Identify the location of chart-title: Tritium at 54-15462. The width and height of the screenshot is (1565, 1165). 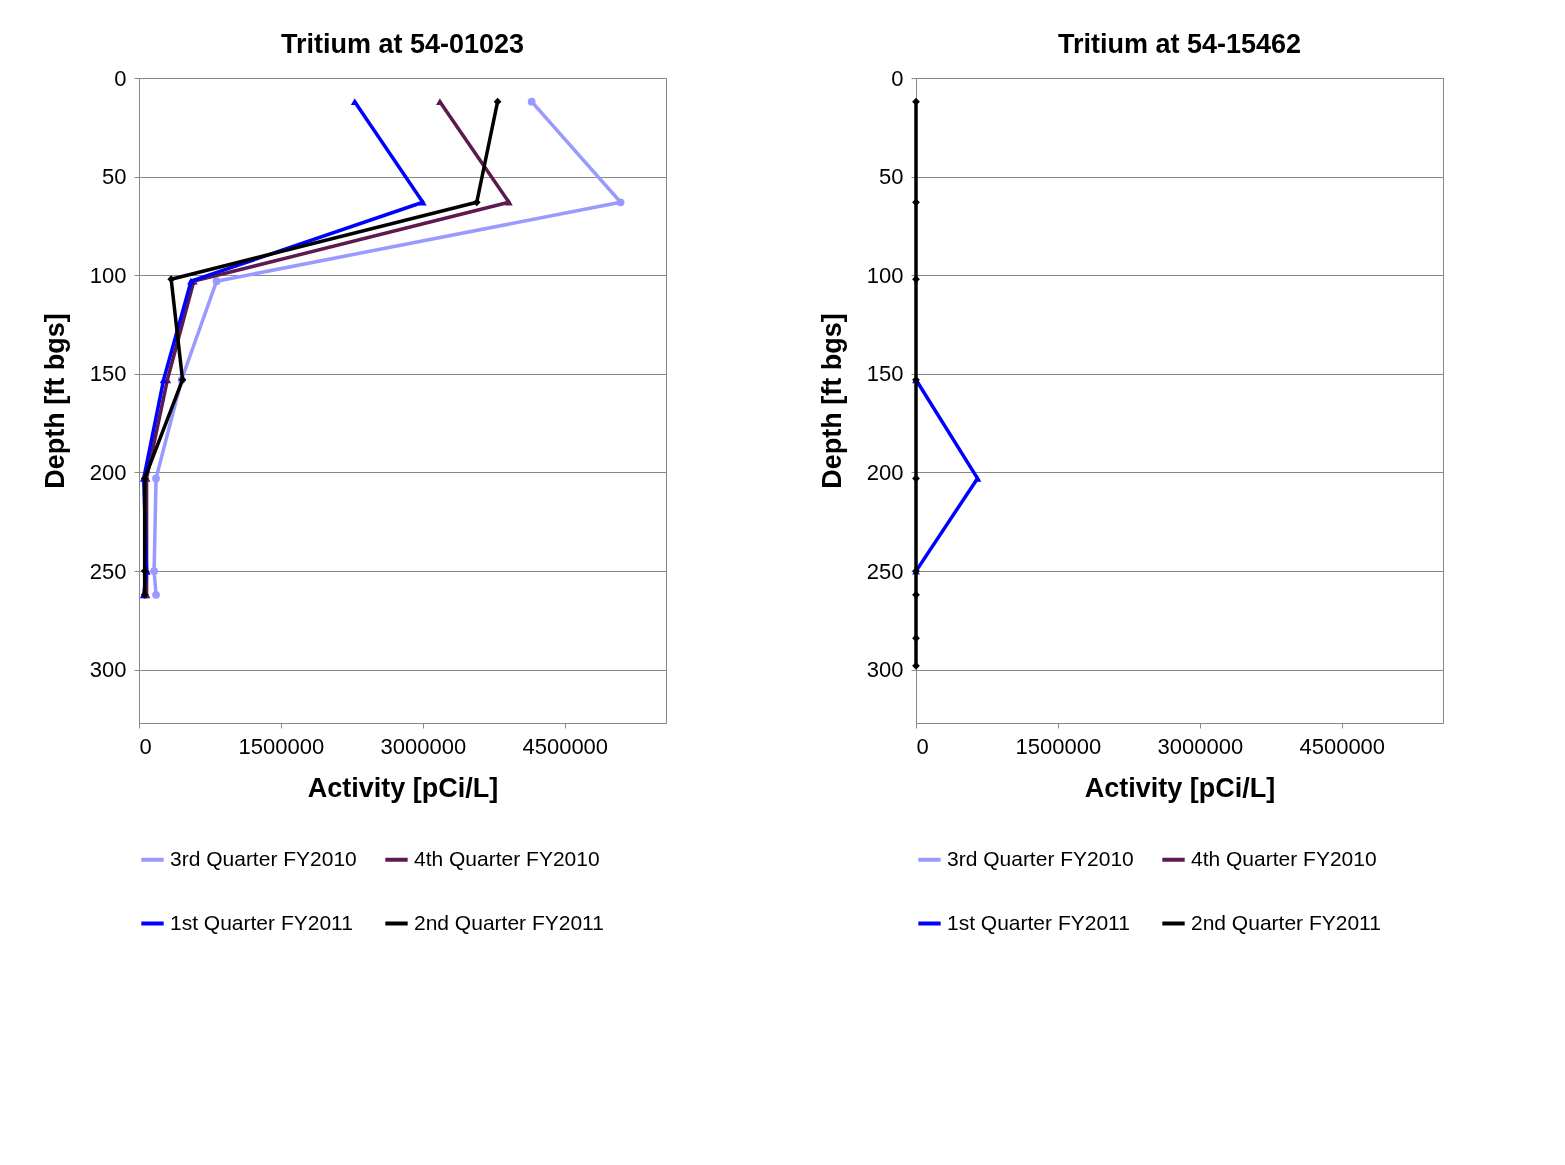
(1179, 44).